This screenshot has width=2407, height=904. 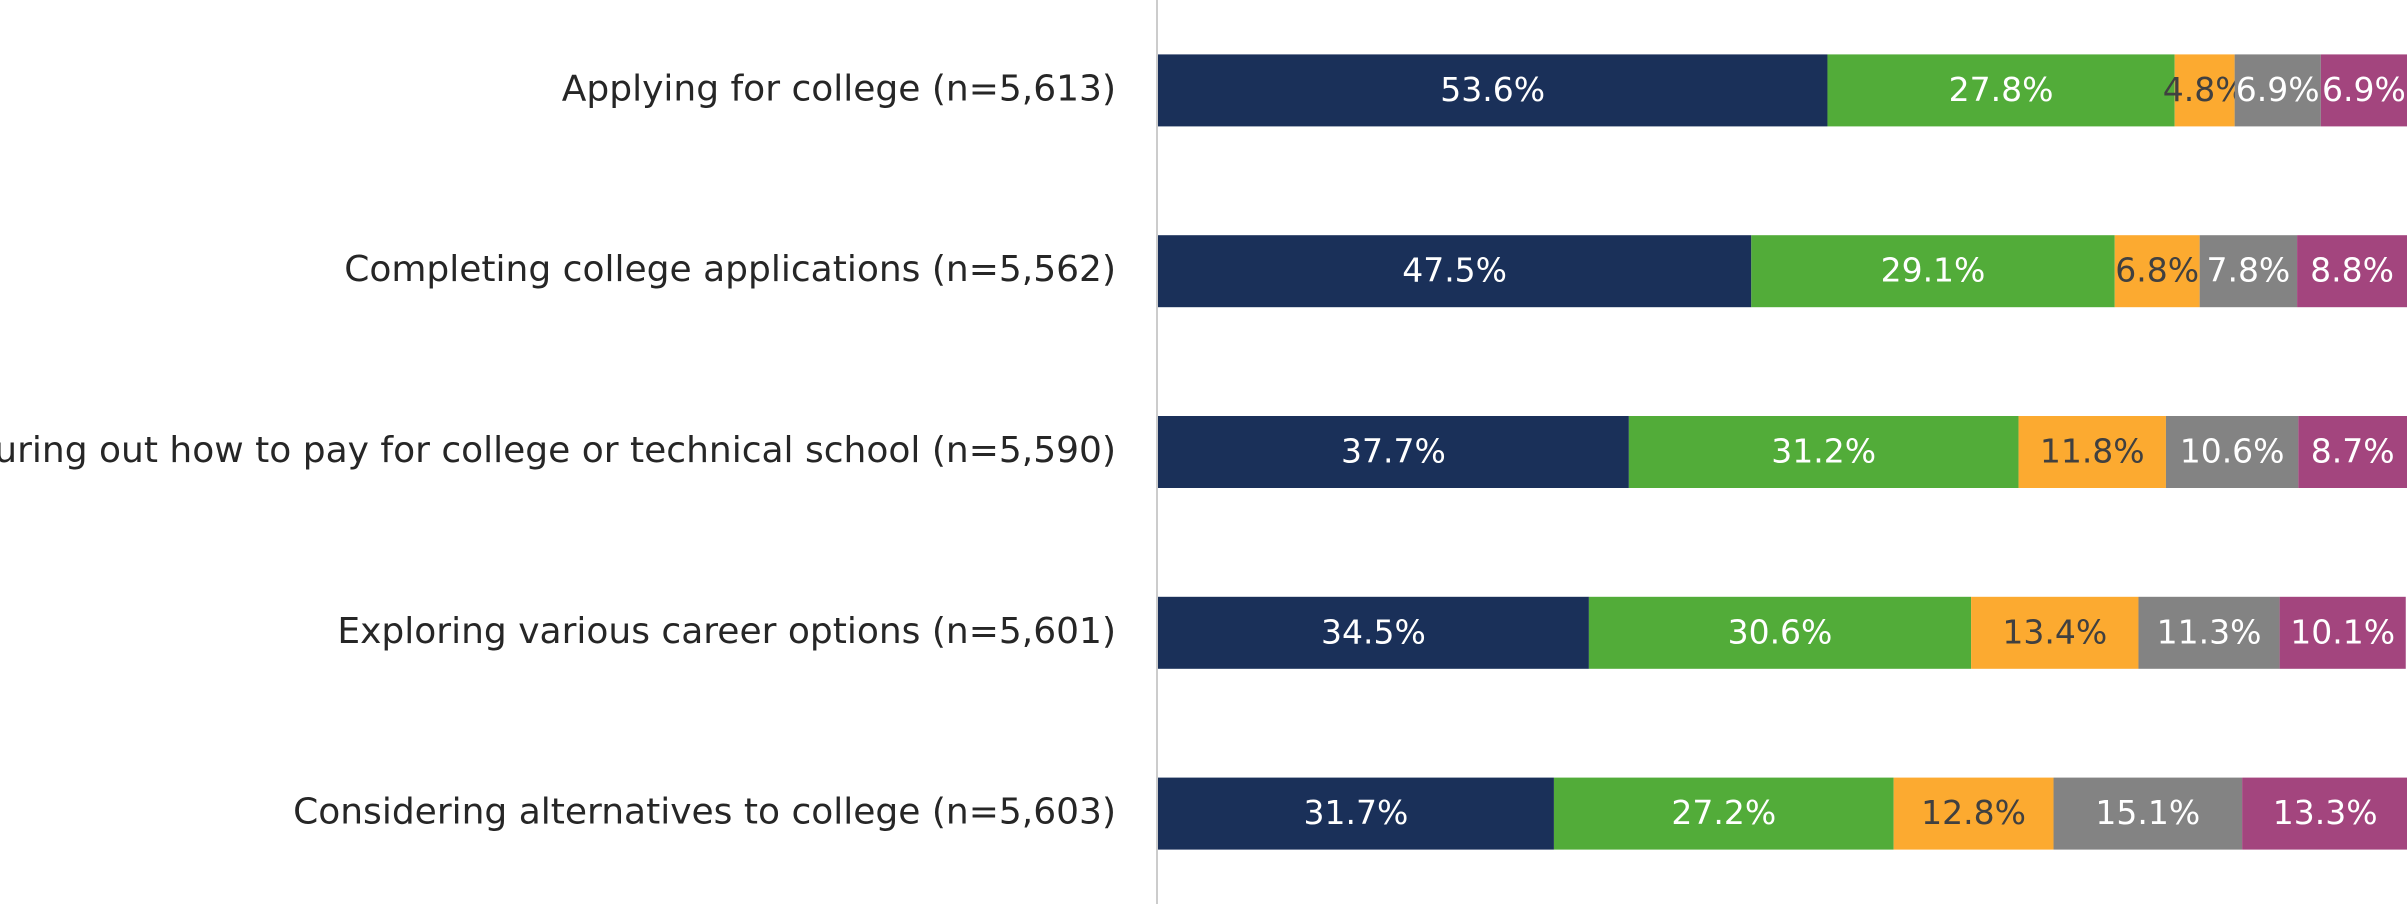 I want to click on data-label: 34.5%, so click(x=1373, y=631).